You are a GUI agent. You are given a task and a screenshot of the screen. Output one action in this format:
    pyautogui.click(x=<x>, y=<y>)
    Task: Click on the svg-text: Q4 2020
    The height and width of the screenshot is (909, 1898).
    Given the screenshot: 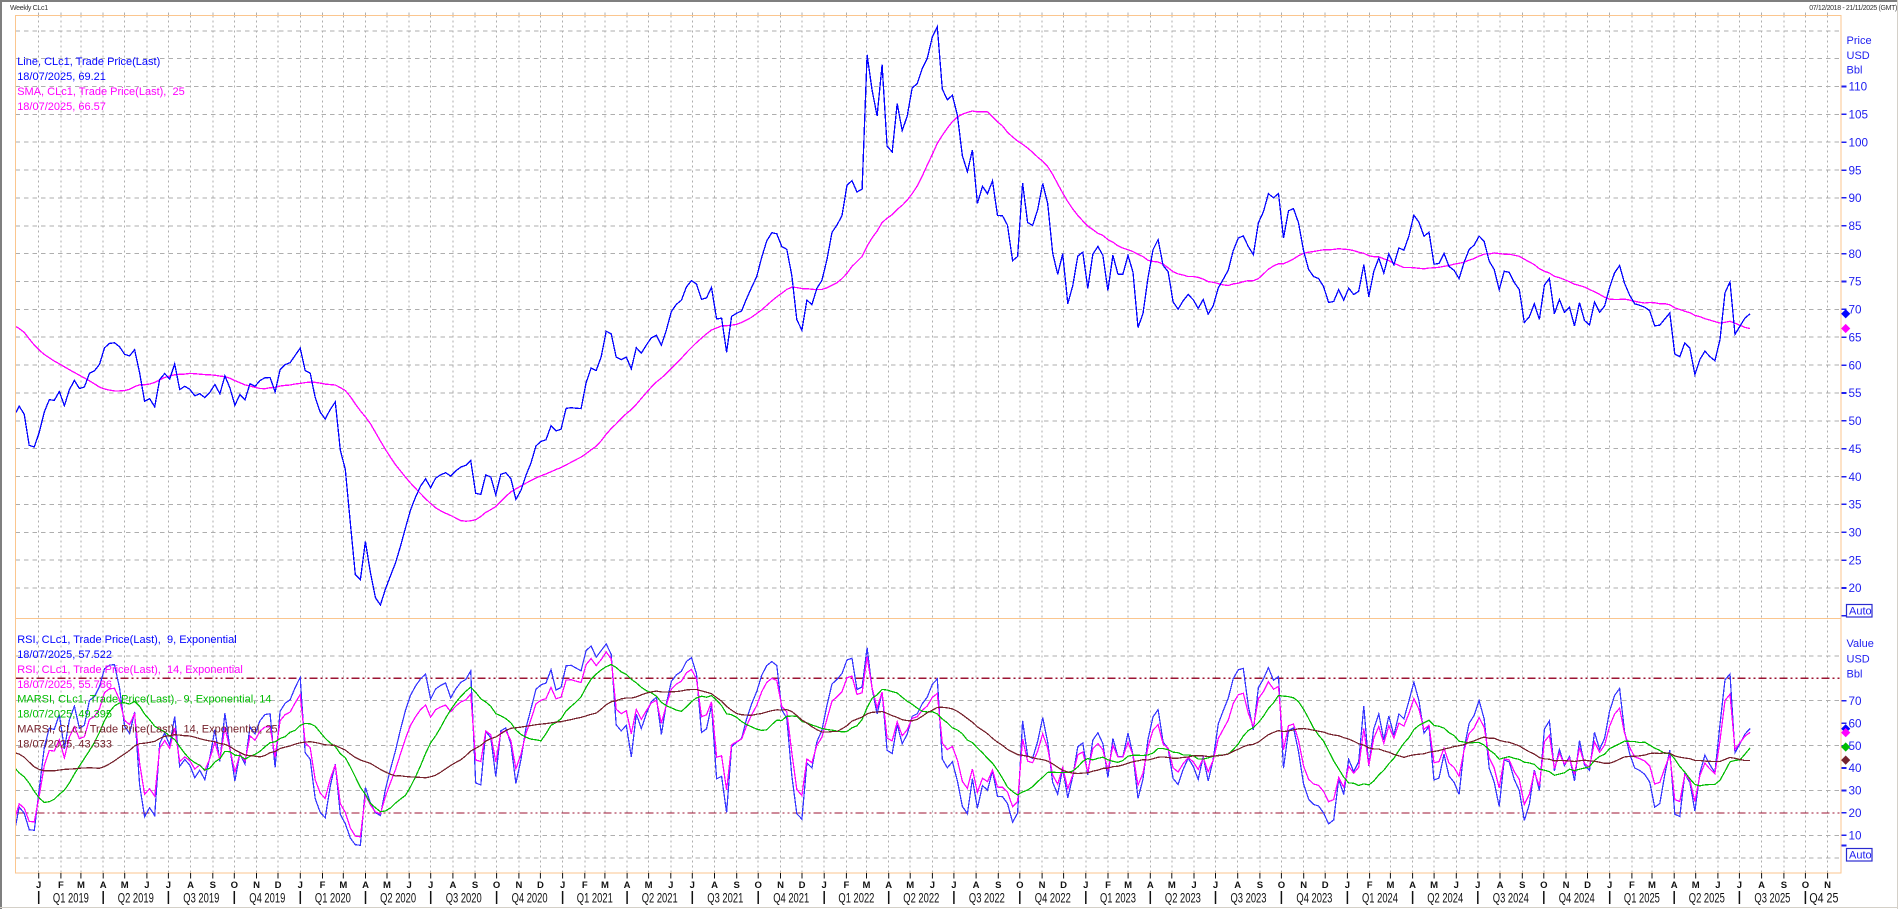 What is the action you would take?
    pyautogui.click(x=530, y=898)
    